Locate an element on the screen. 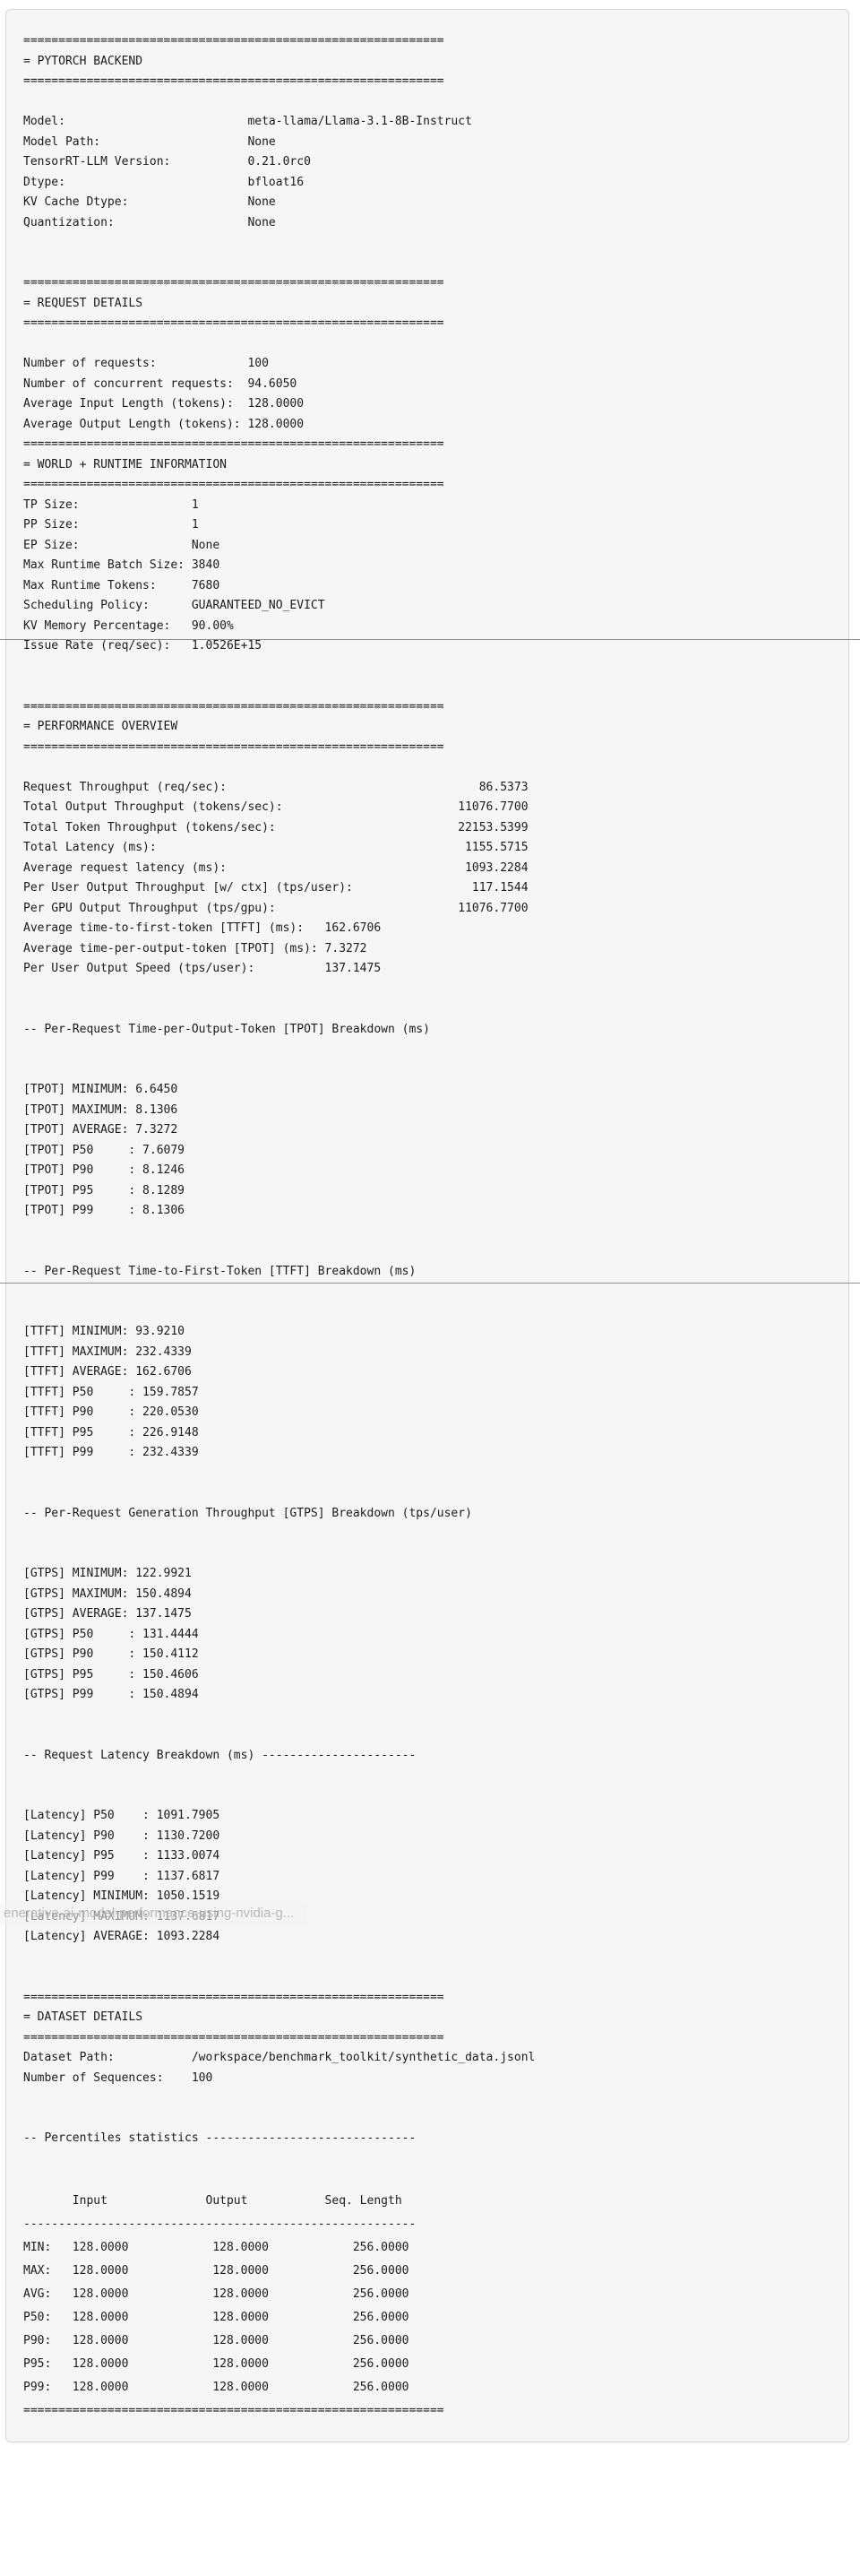 The image size is (860, 2576). terminal-line: = PYTORCH BACKEND is located at coordinates (83, 61).